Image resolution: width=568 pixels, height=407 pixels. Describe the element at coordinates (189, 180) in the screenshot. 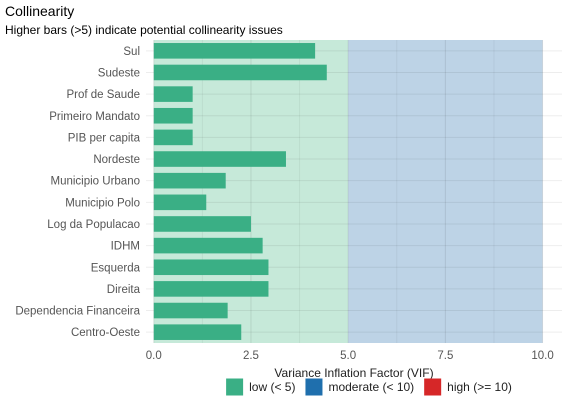

I see `bar-municipio-urbano` at that location.